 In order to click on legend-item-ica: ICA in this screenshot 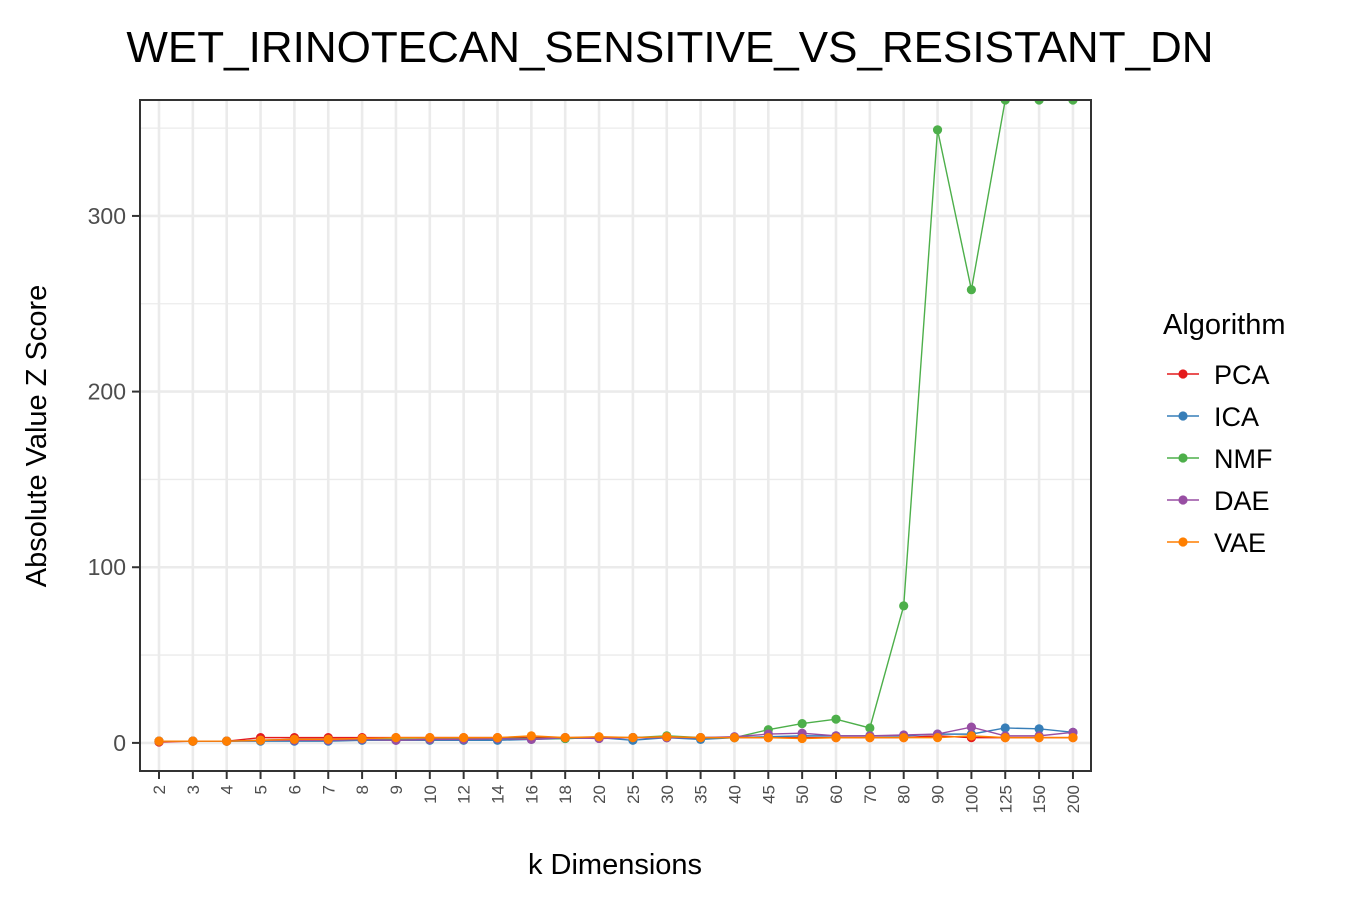, I will do `click(1213, 417)`.